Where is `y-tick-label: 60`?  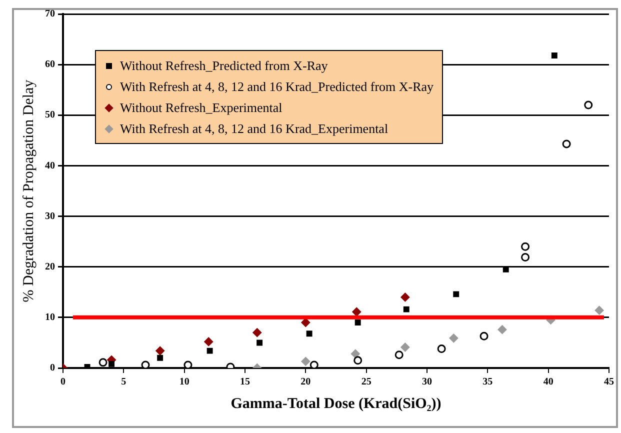 y-tick-label: 60 is located at coordinates (50, 64).